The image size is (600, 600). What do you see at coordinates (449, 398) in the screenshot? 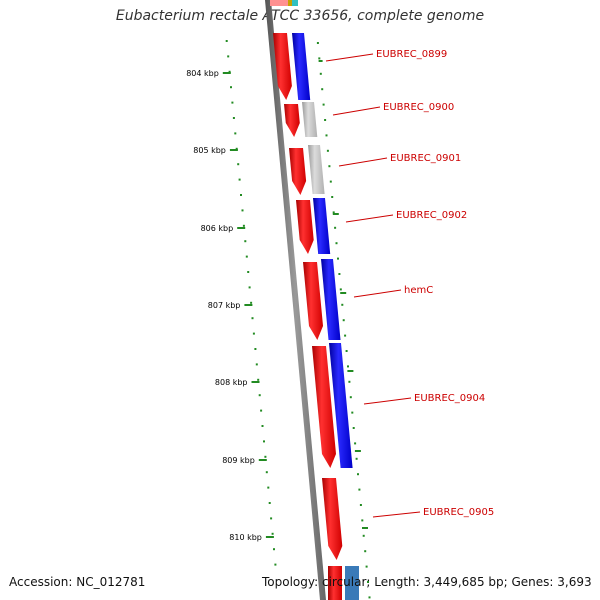
I see `gene-label: EUBREC_0904` at bounding box center [449, 398].